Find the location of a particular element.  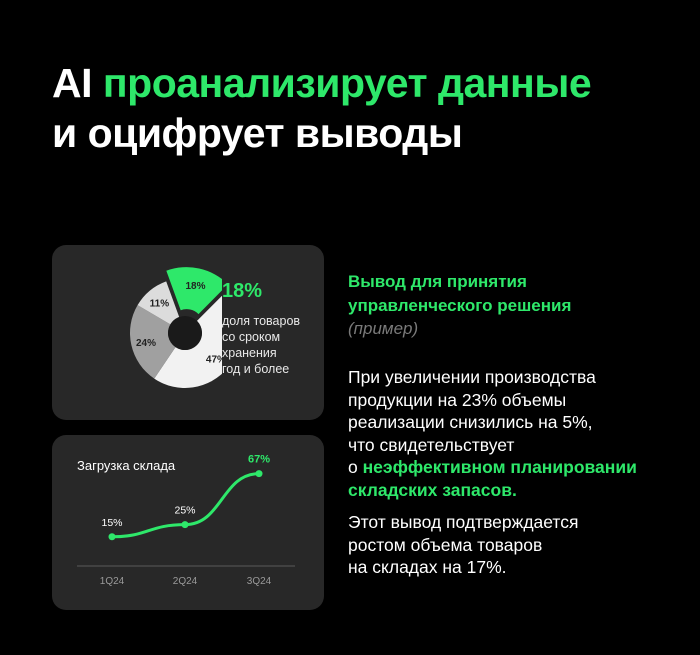

line-chart: Загрузка склада 15% 1Q24 25% 2Q24 67% 3Q24 is located at coordinates (186, 520).